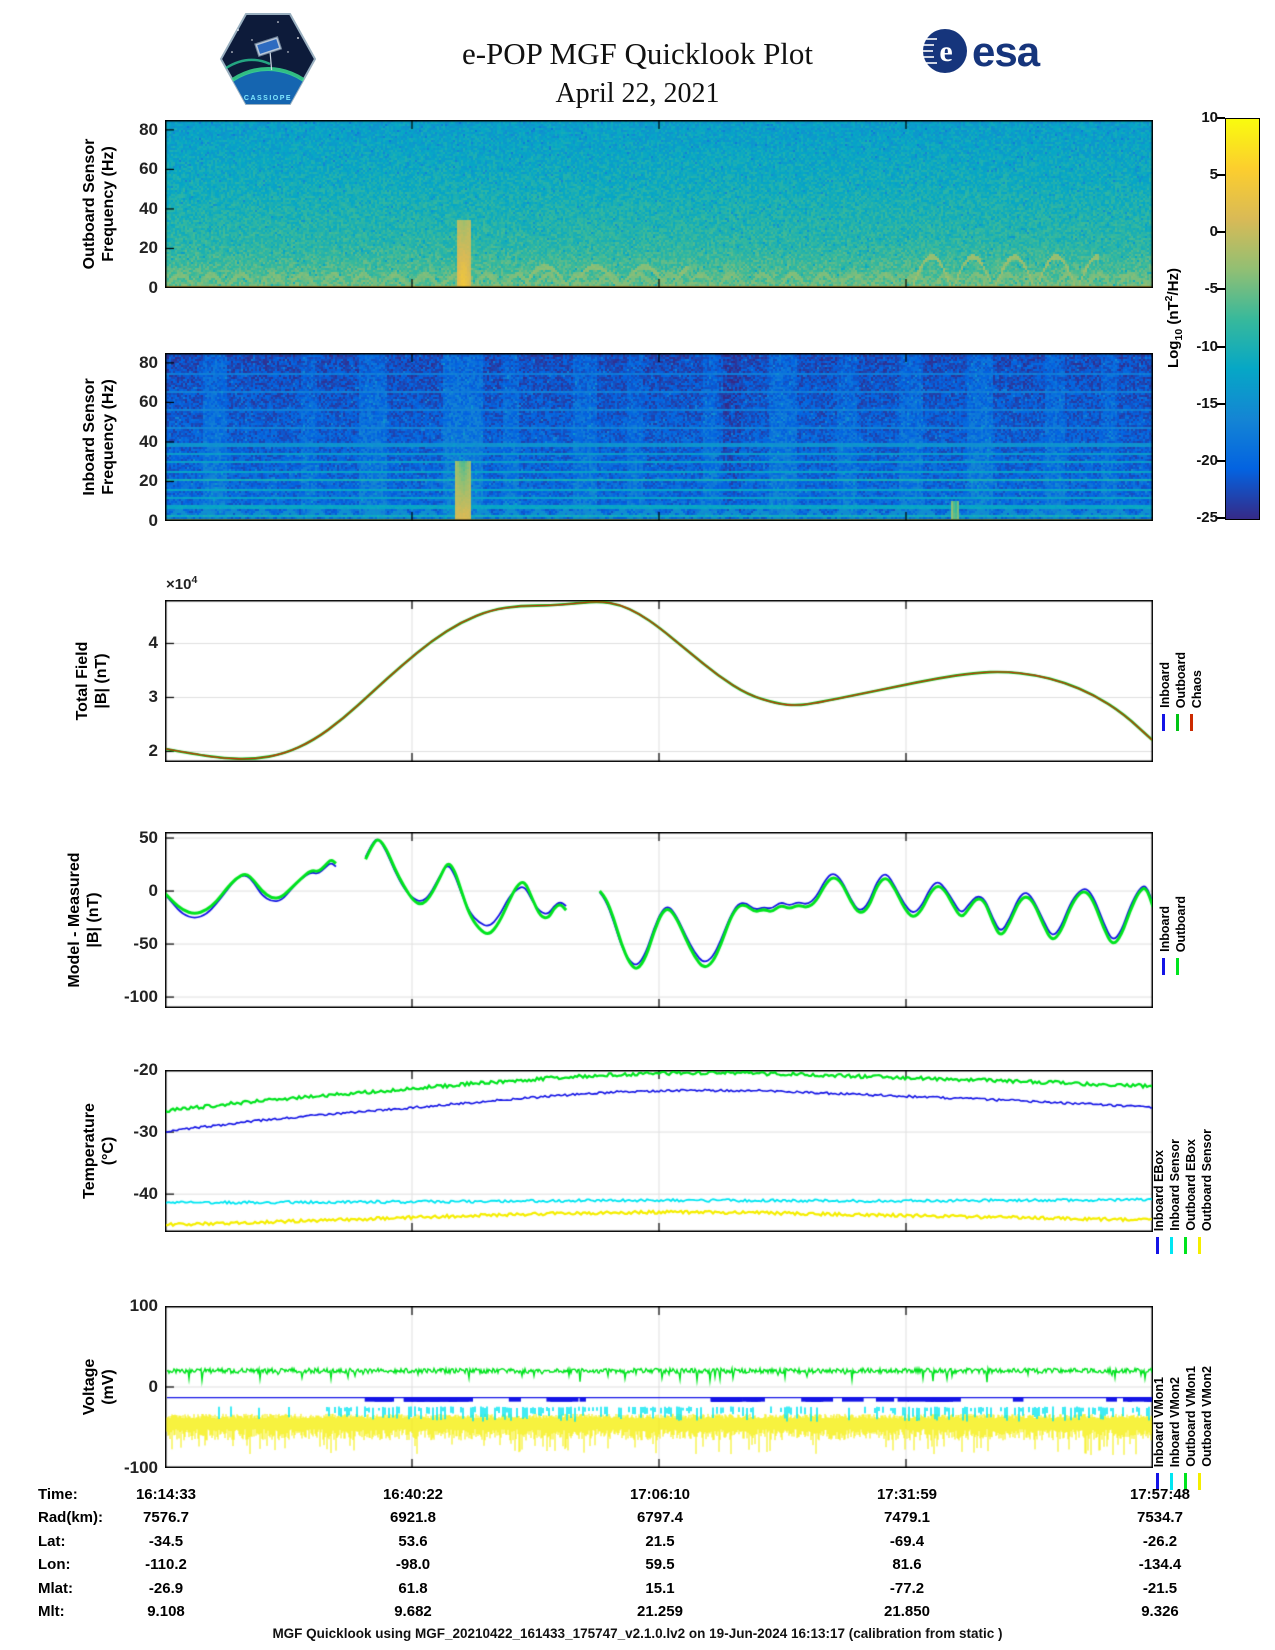 This screenshot has width=1275, height=1650. What do you see at coordinates (1213, 232) in the screenshot?
I see `colorbar-tick-label: 0` at bounding box center [1213, 232].